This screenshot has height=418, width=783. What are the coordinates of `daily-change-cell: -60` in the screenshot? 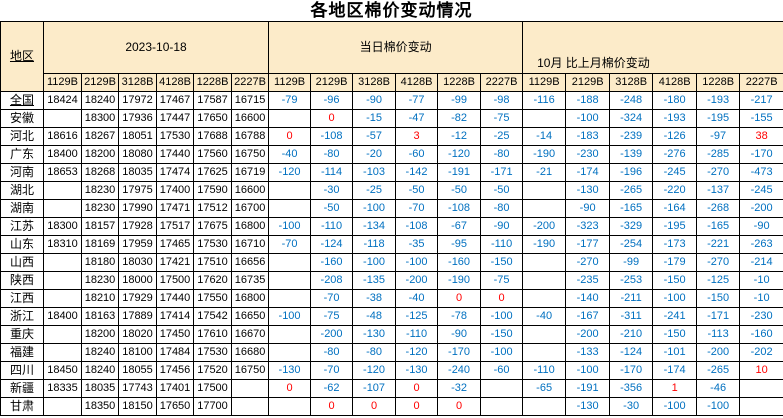 It's located at (502, 370).